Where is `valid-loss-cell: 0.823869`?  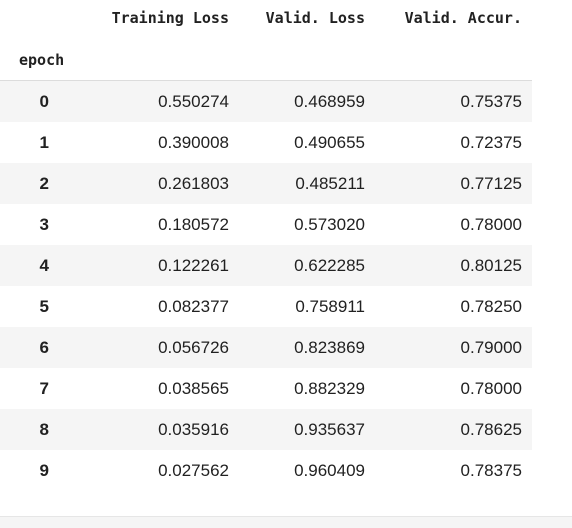
valid-loss-cell: 0.823869 is located at coordinates (329, 347).